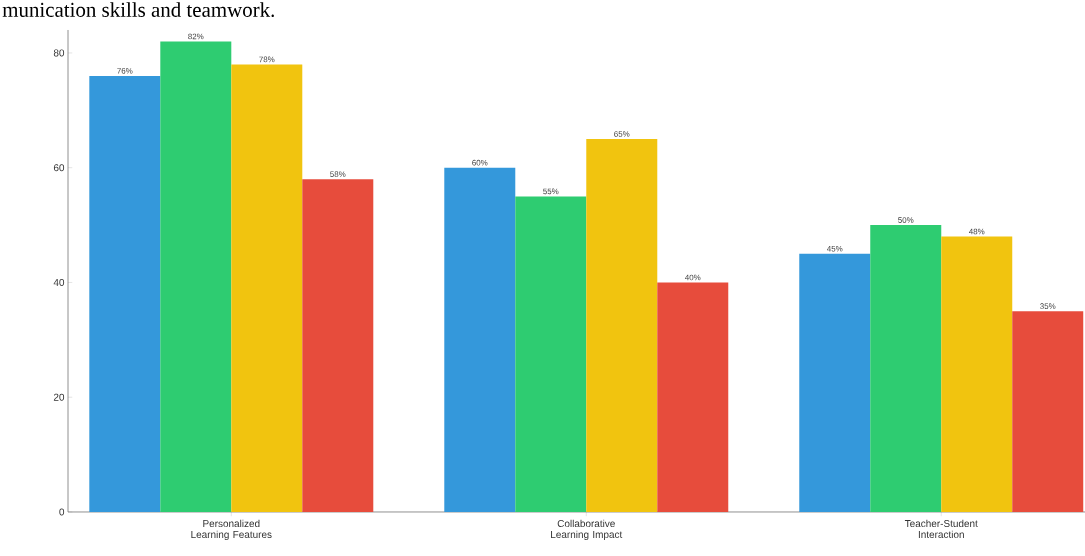  What do you see at coordinates (62, 512) in the screenshot?
I see `y-tick-label: 0` at bounding box center [62, 512].